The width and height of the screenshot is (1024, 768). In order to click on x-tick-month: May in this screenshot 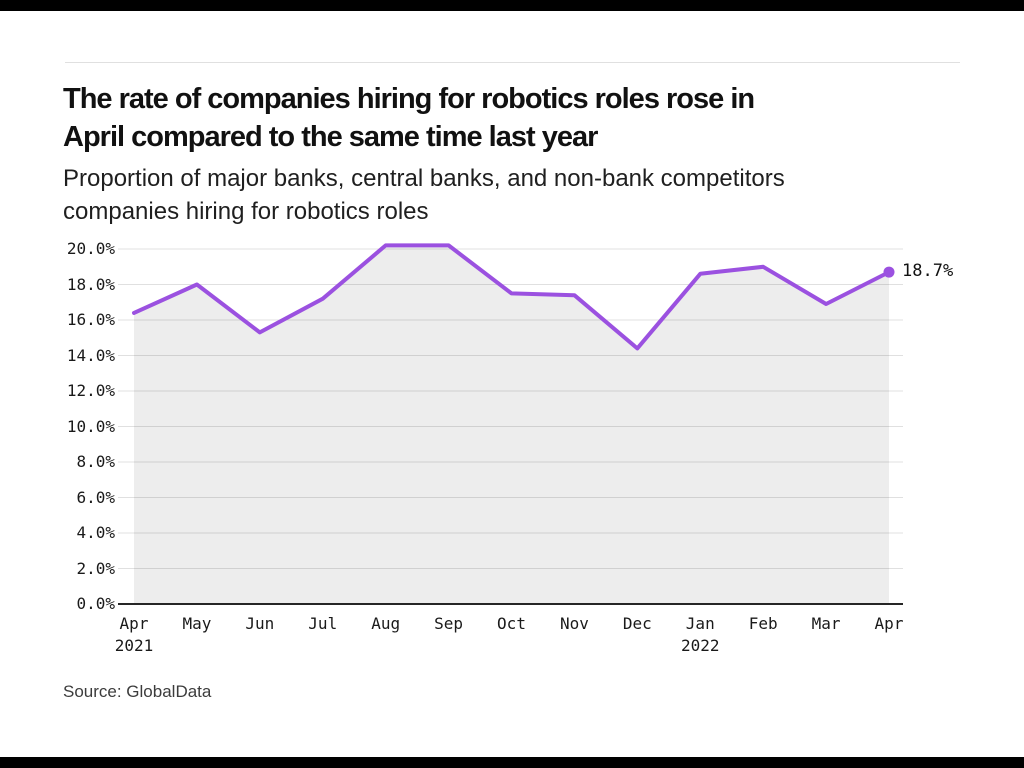, I will do `click(197, 623)`.